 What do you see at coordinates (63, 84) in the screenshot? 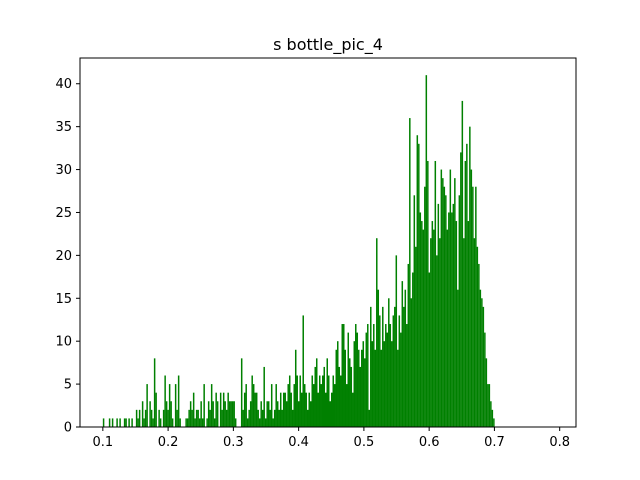
I see `y-tick-label: 40` at bounding box center [63, 84].